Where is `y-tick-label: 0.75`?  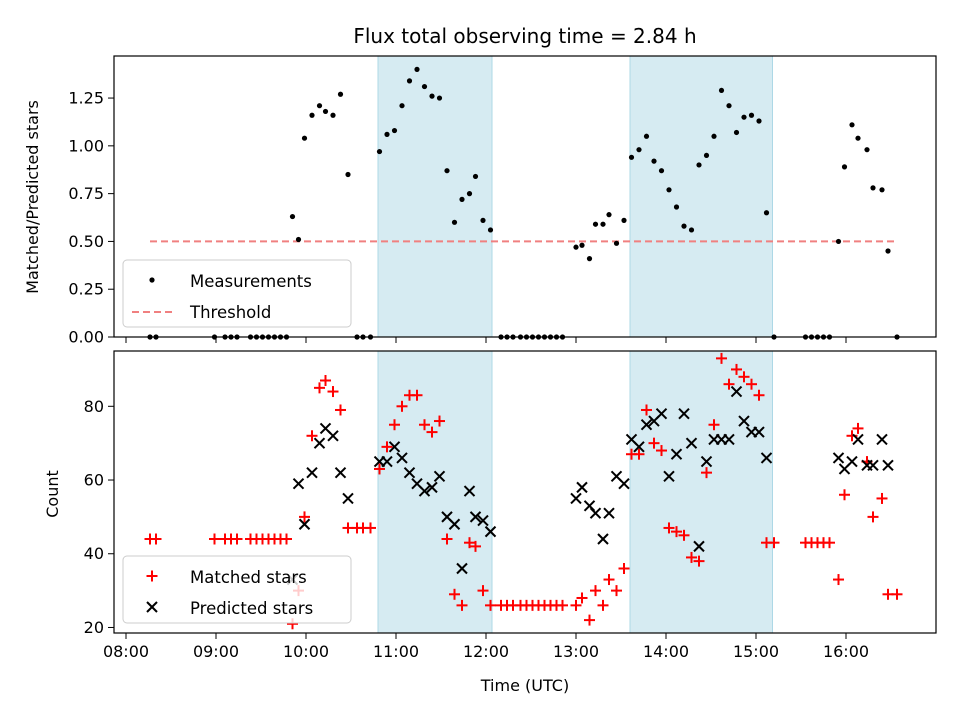 y-tick-label: 0.75 is located at coordinates (86, 193).